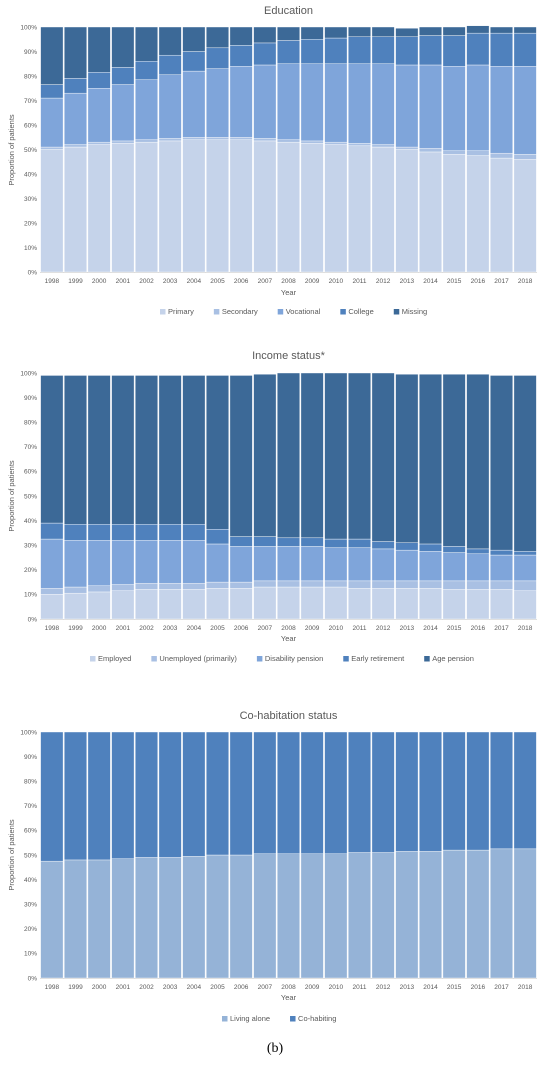  I want to click on bar-employed-2012, so click(383, 604).